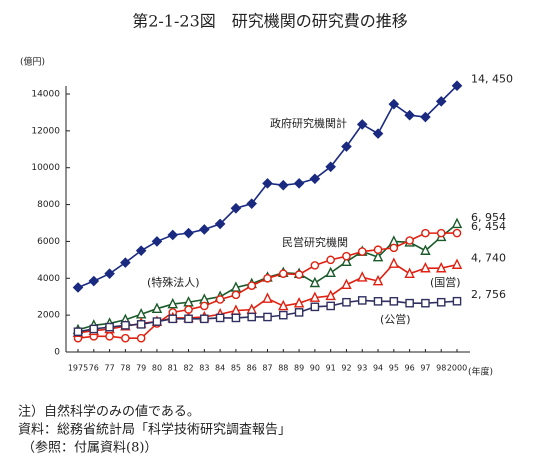 This screenshot has height=465, width=534. I want to click on y-axis-label: (億円), so click(32, 62).